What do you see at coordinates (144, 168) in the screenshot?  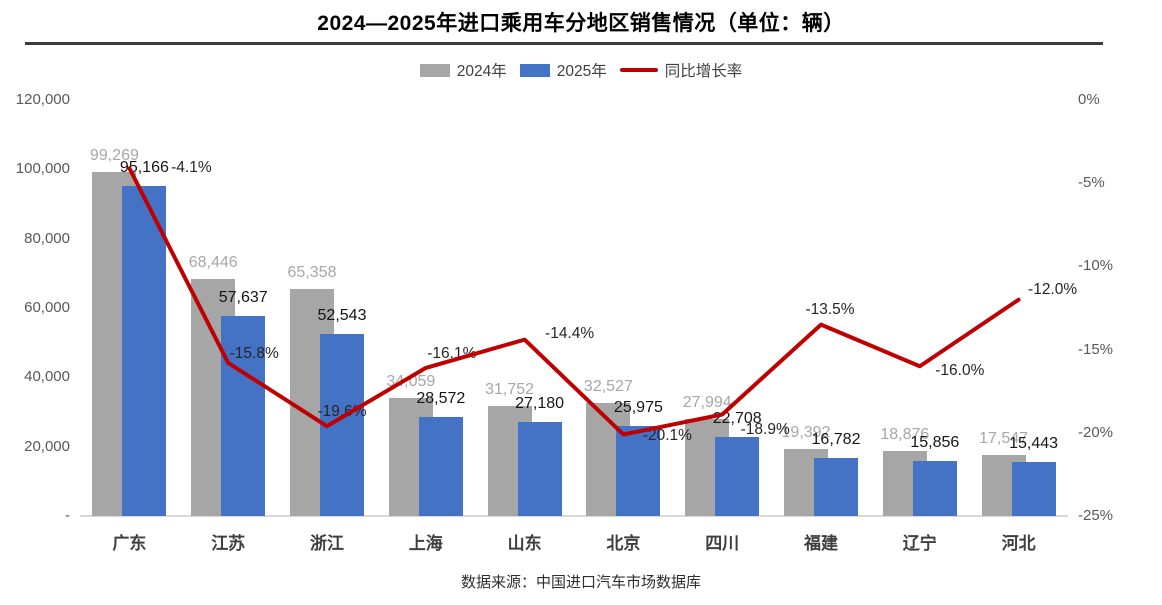 I see `bar-value-label-2025: 95,166` at bounding box center [144, 168].